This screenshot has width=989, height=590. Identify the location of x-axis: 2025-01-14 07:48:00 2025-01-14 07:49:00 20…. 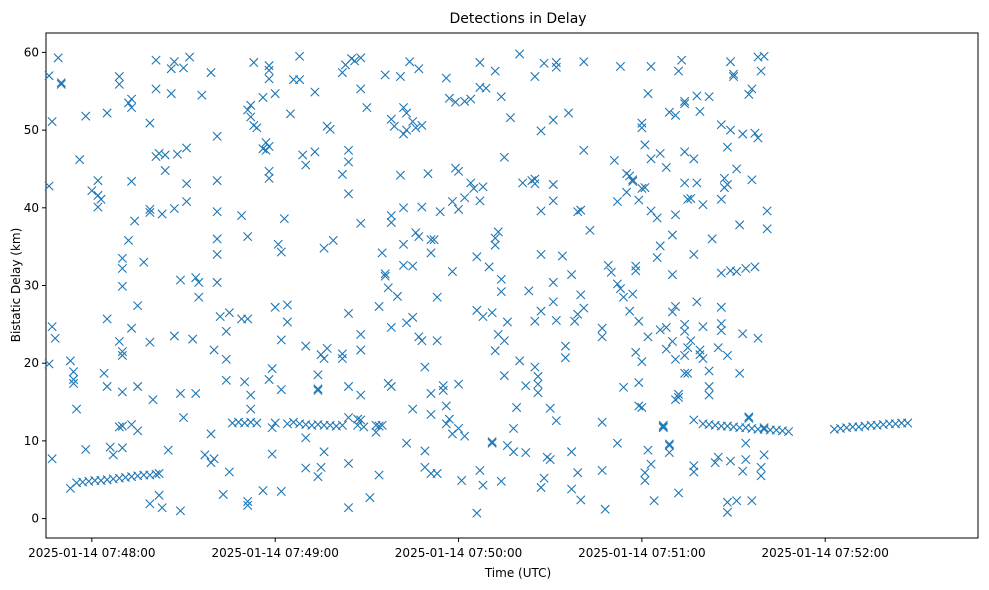
(458, 549).